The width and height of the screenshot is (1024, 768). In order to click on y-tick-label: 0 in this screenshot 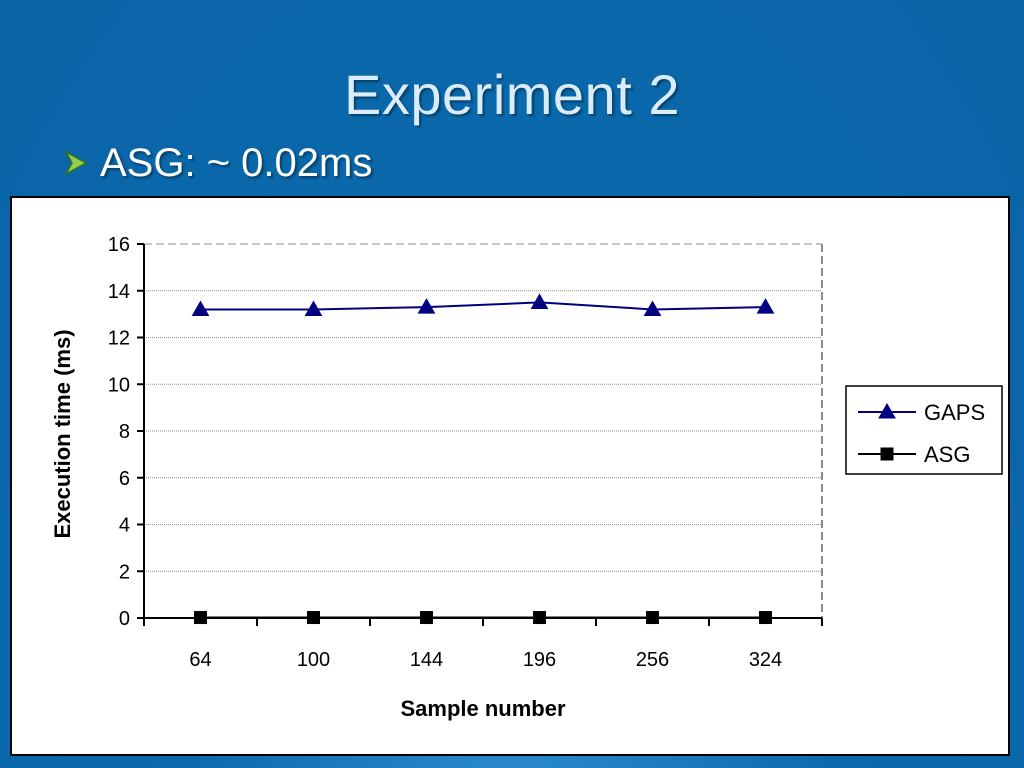, I will do `click(124, 619)`.